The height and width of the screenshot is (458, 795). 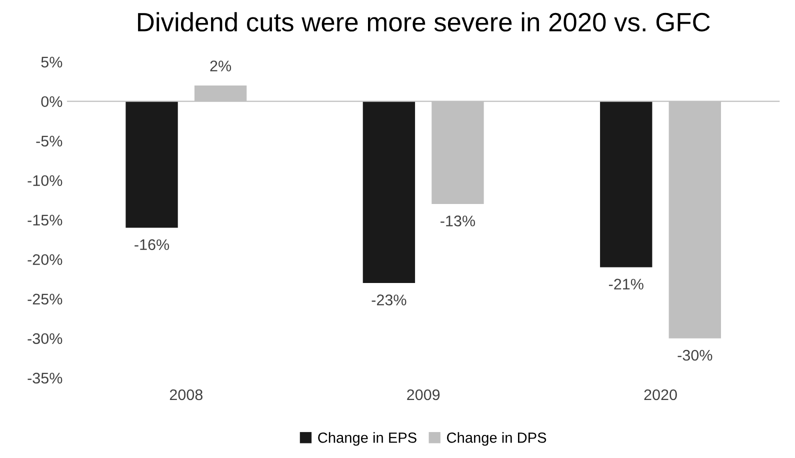 I want to click on data-label: -30%, so click(x=695, y=355).